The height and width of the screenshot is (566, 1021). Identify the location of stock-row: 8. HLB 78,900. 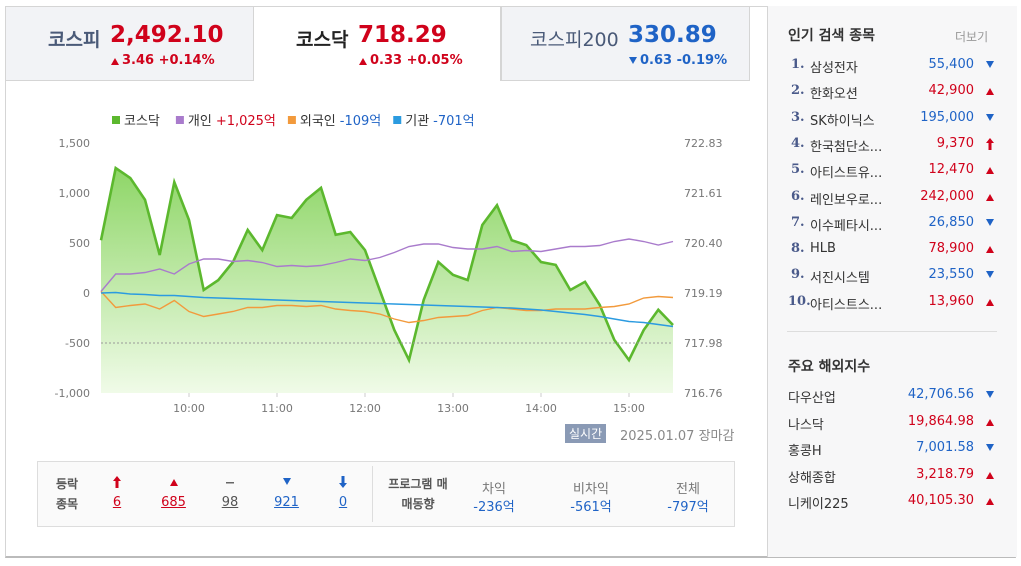
(892, 253).